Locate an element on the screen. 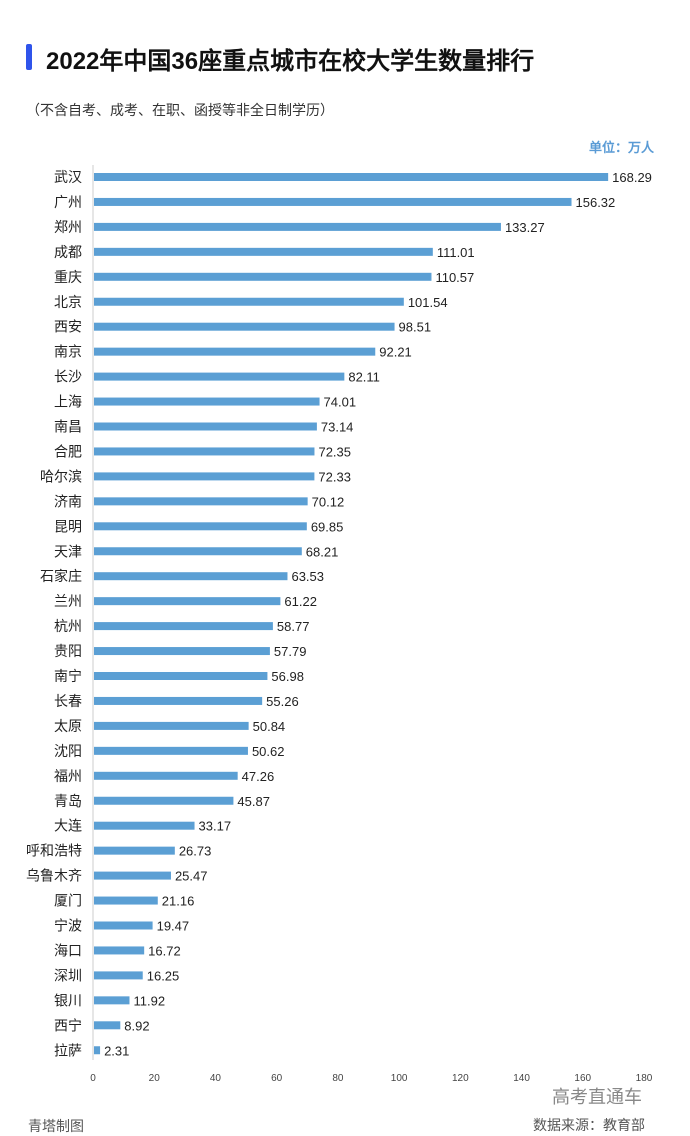  category-label: 沈阳 is located at coordinates (68, 751).